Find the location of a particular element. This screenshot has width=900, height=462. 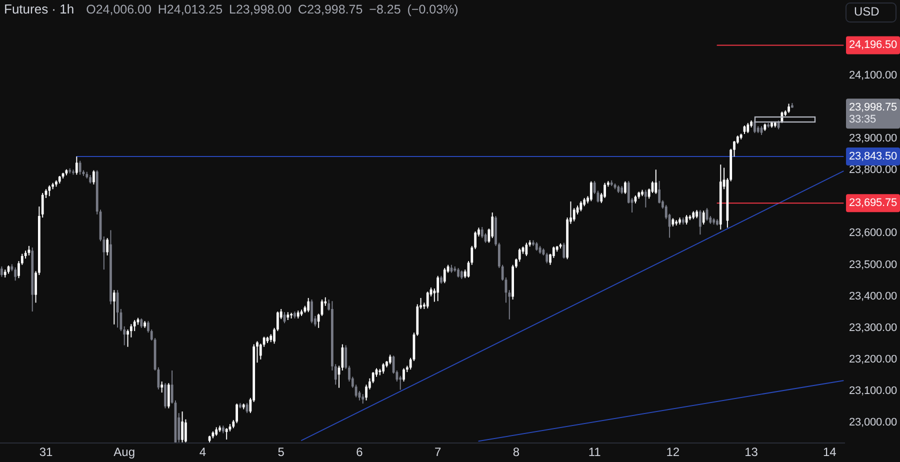

chart-title: Futures · 1h is located at coordinates (39, 8).